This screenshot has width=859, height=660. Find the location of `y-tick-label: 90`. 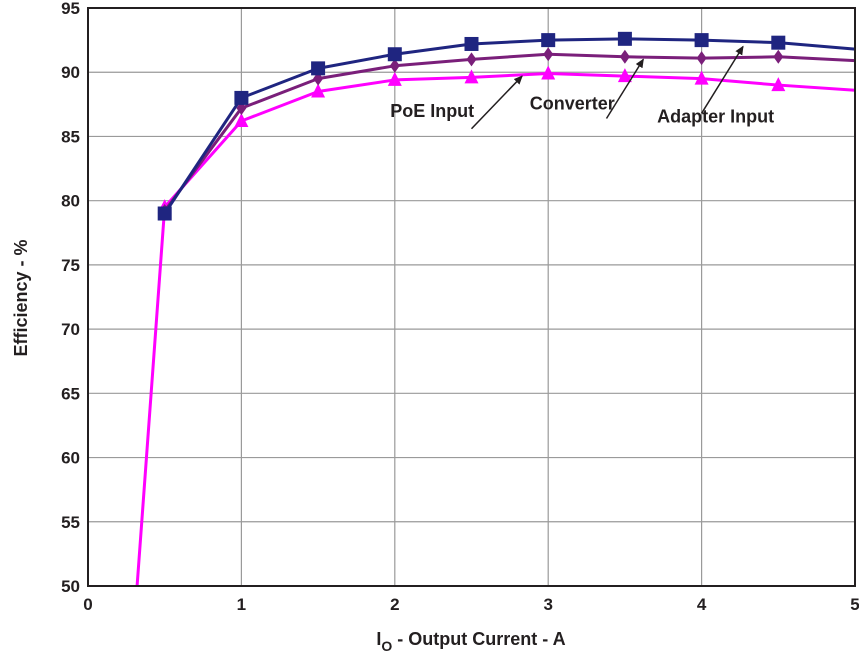

y-tick-label: 90 is located at coordinates (70, 72).